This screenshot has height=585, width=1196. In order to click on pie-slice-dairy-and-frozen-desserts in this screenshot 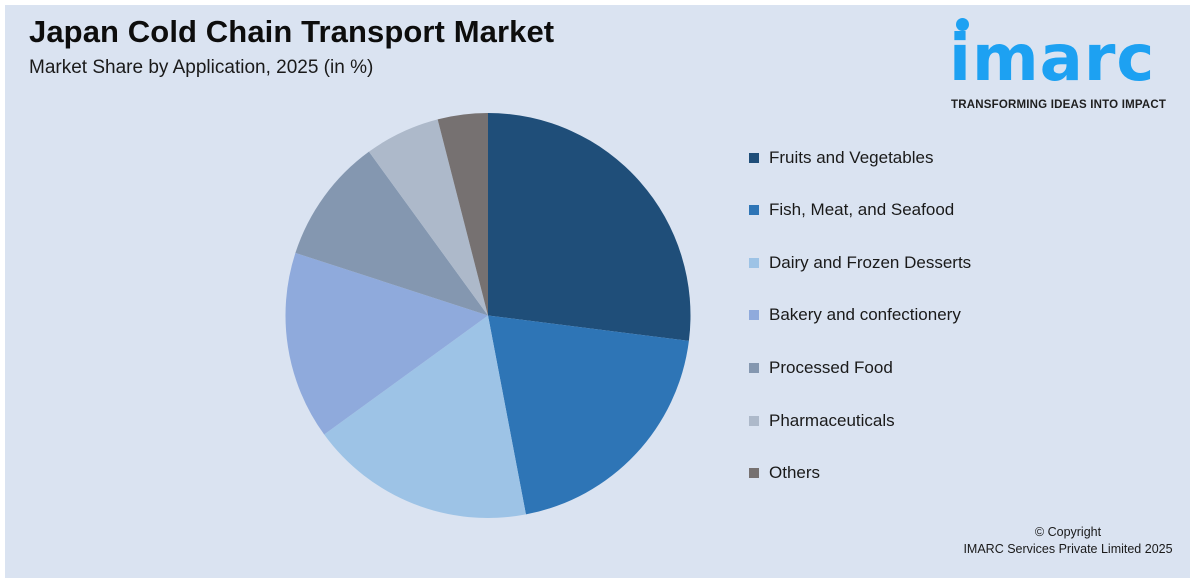, I will do `click(425, 416)`.